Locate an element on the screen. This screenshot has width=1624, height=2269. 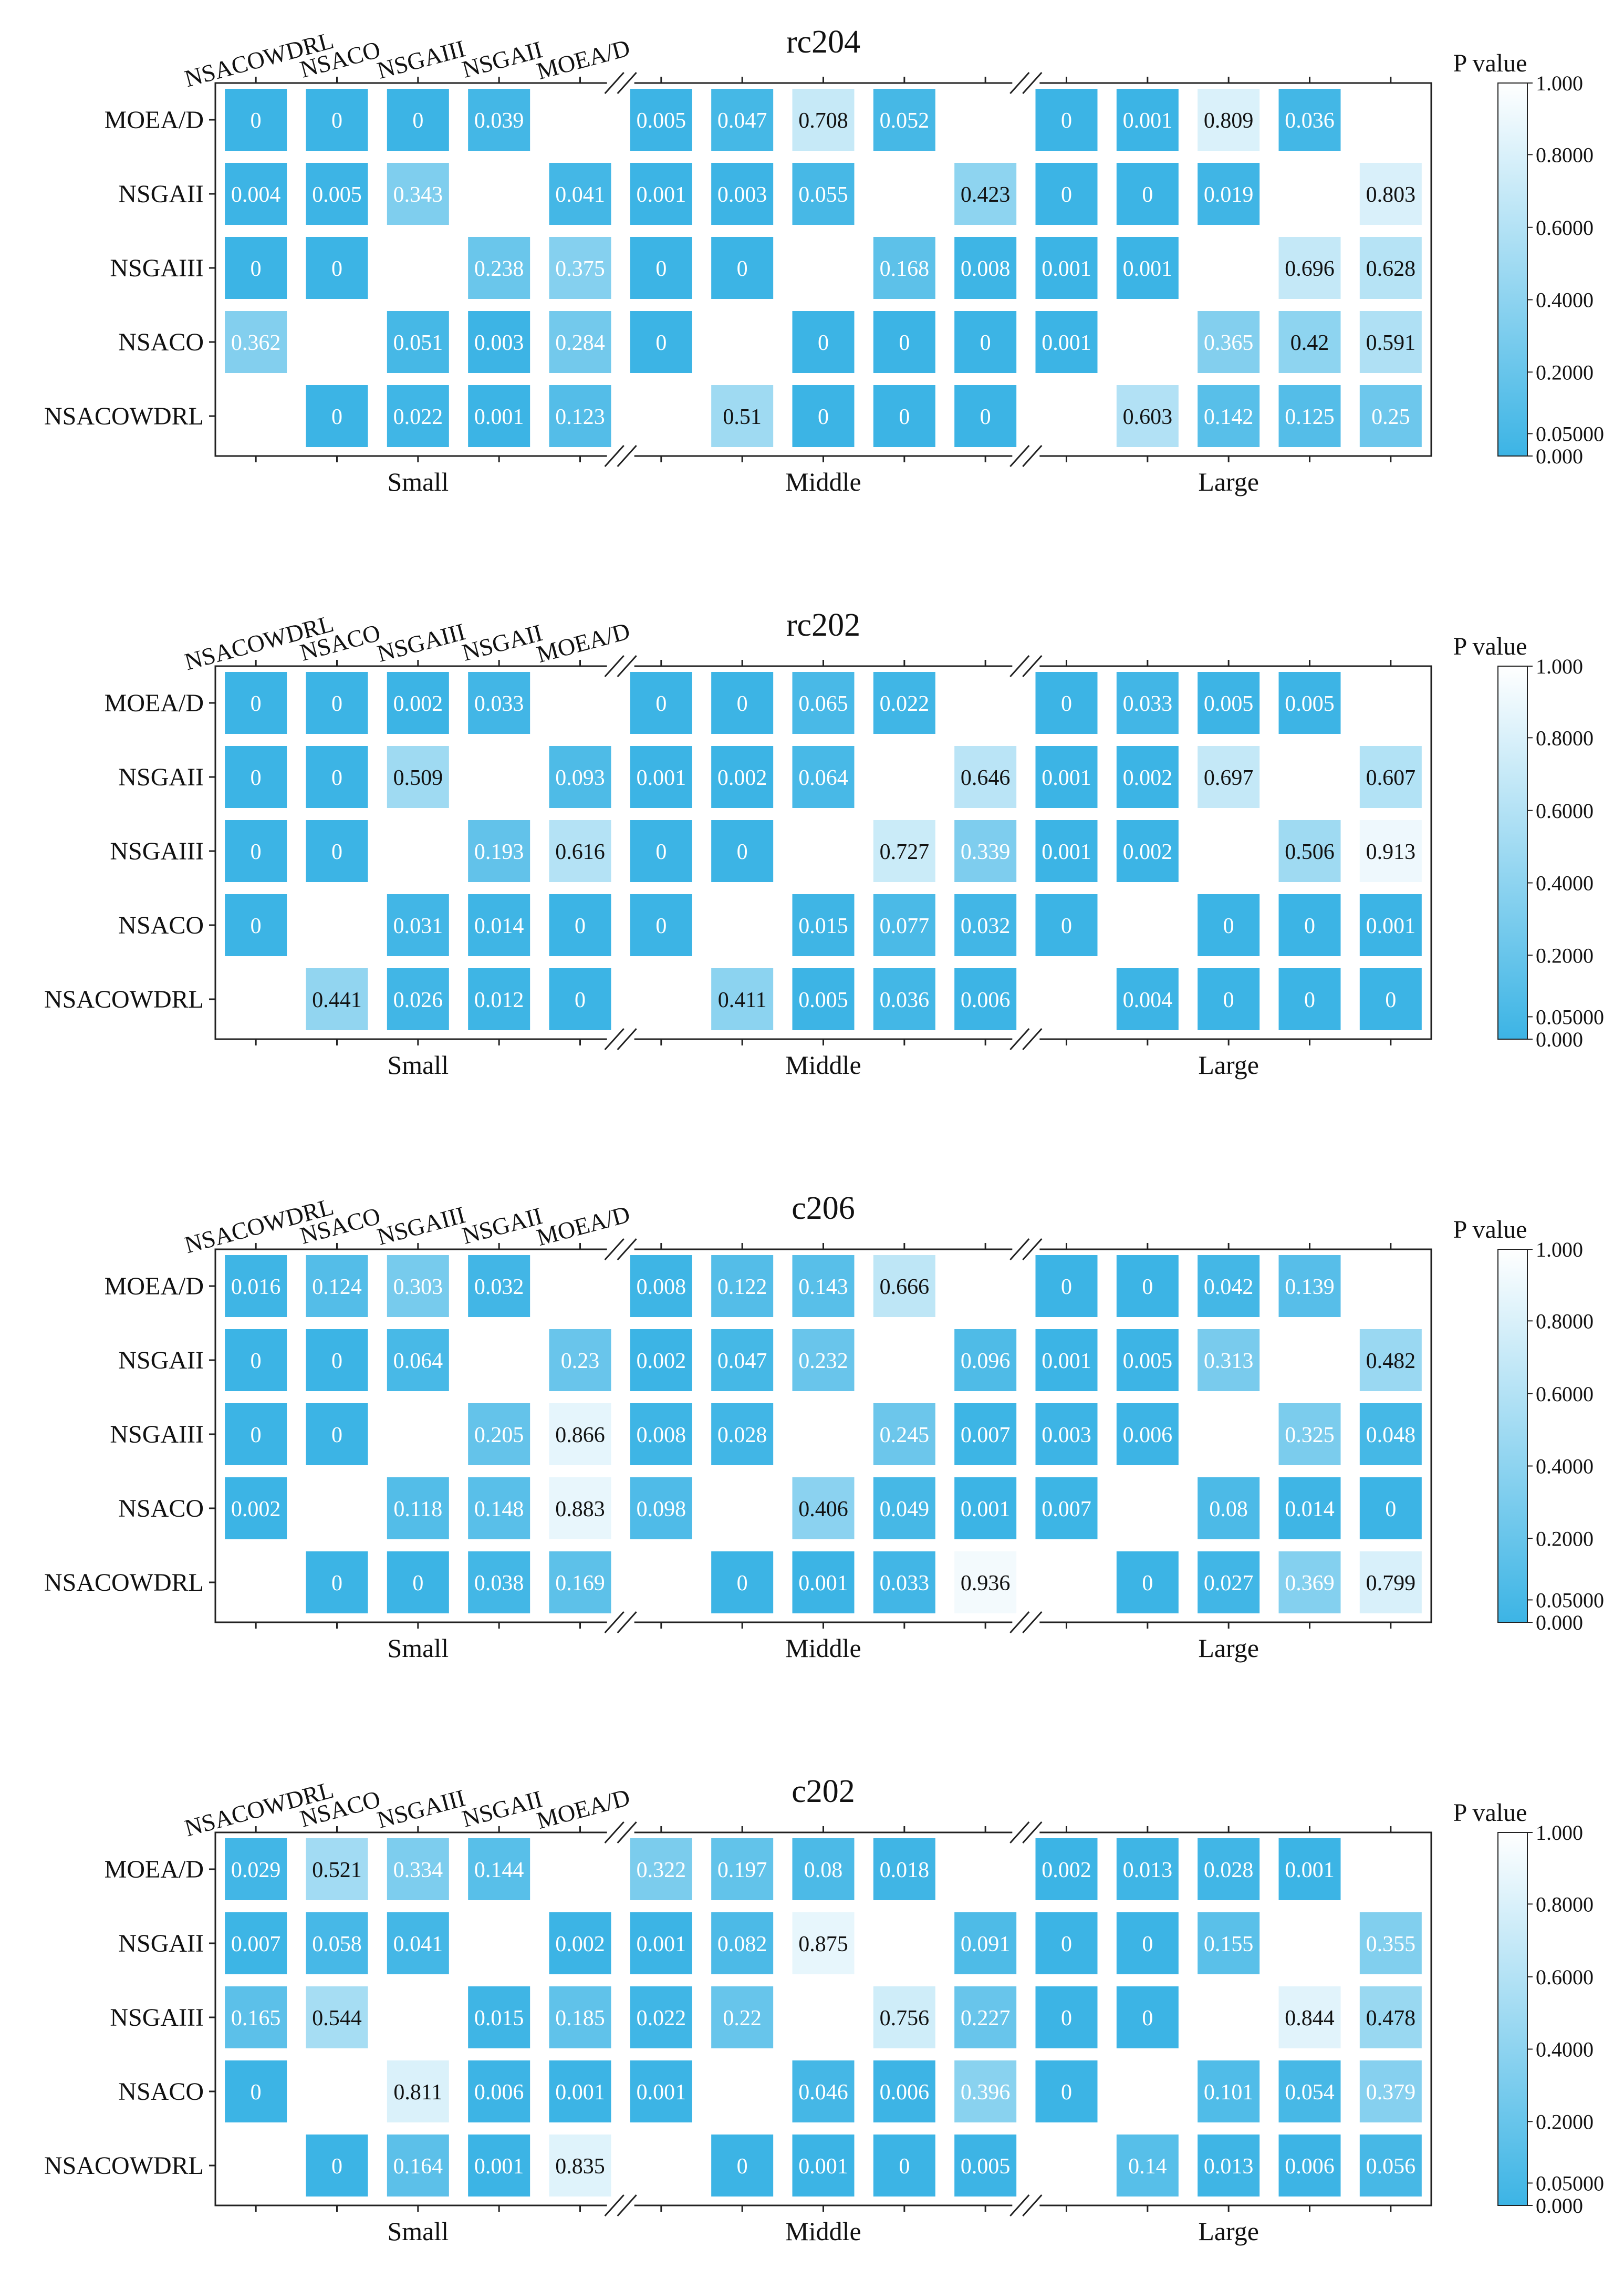
cell-value-label: 0.013 is located at coordinates (1148, 1870).